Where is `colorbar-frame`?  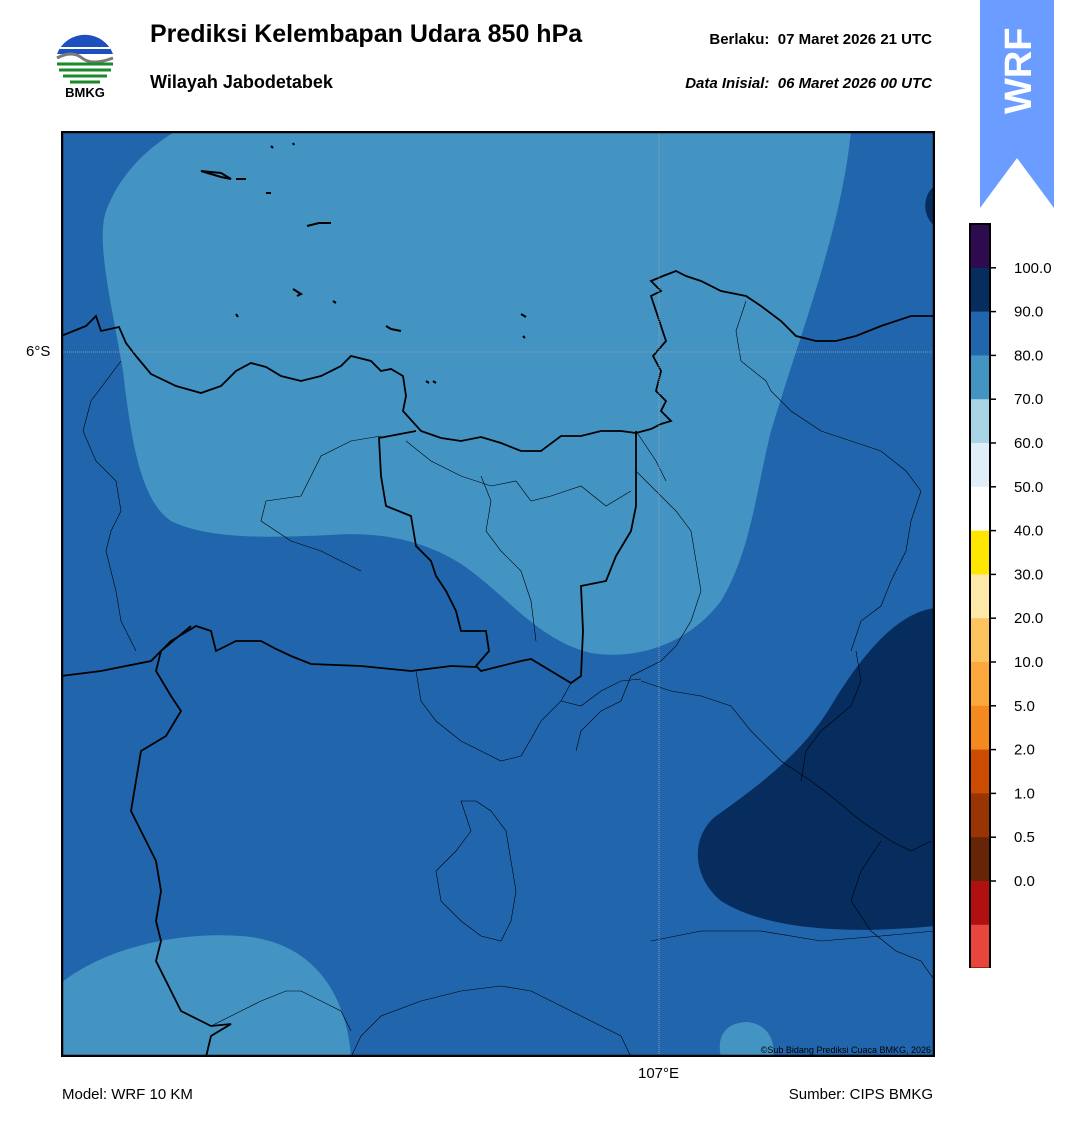 colorbar-frame is located at coordinates (980, 595).